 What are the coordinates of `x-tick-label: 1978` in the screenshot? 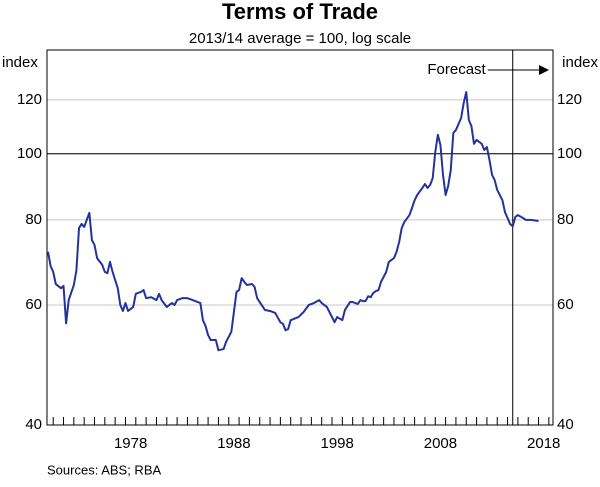 It's located at (130, 443).